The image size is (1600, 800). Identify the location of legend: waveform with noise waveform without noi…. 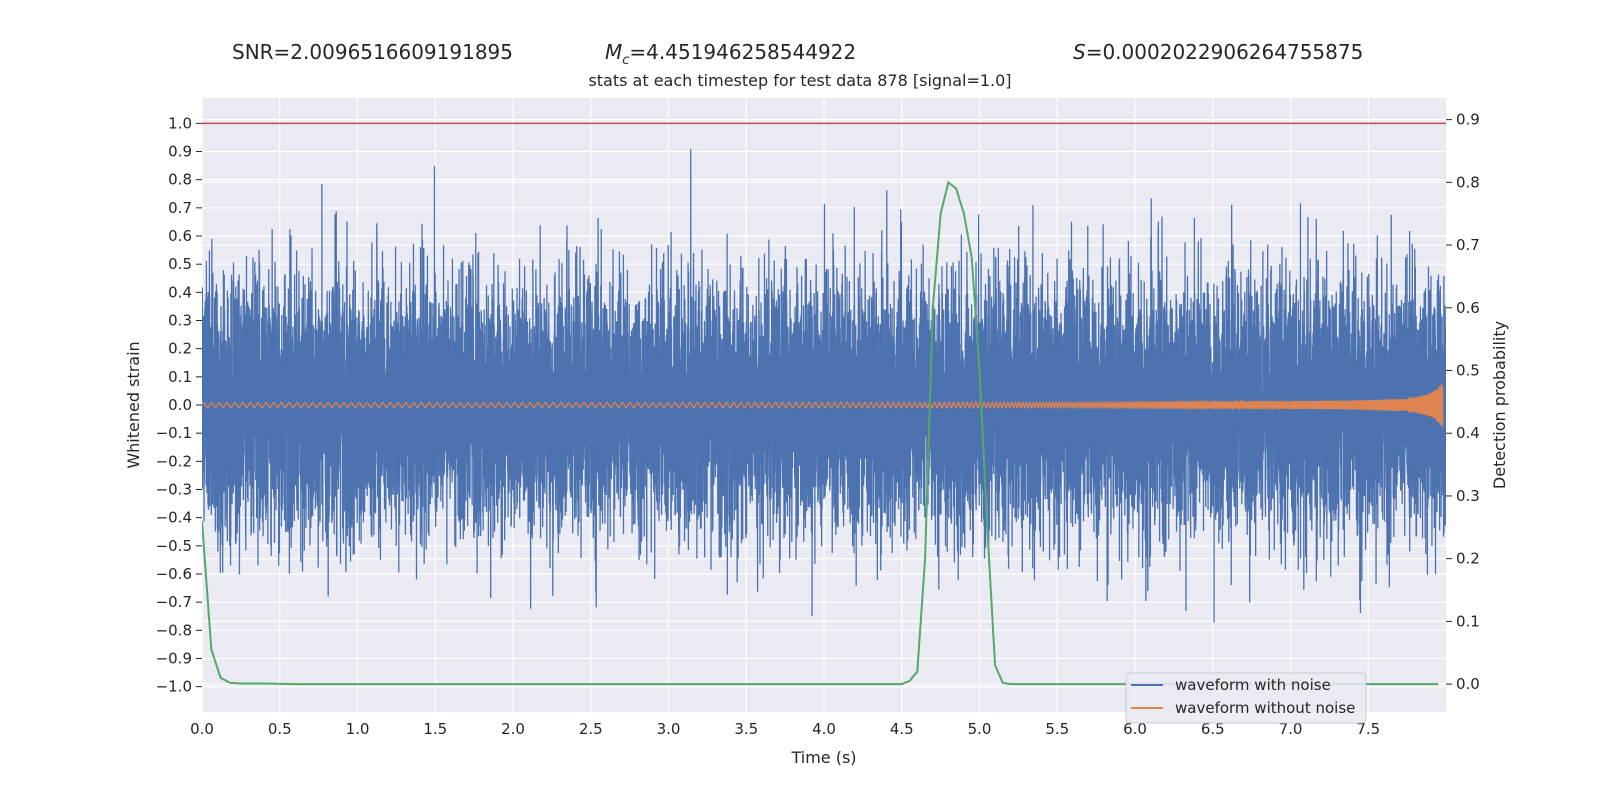
(1246, 698).